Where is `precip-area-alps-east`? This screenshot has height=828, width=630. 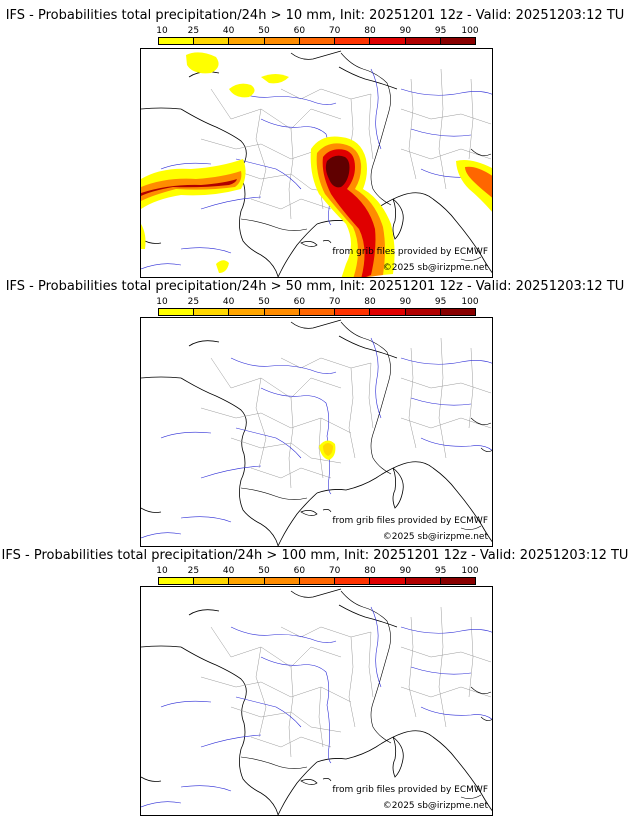 precip-area-alps-east is located at coordinates (474, 186).